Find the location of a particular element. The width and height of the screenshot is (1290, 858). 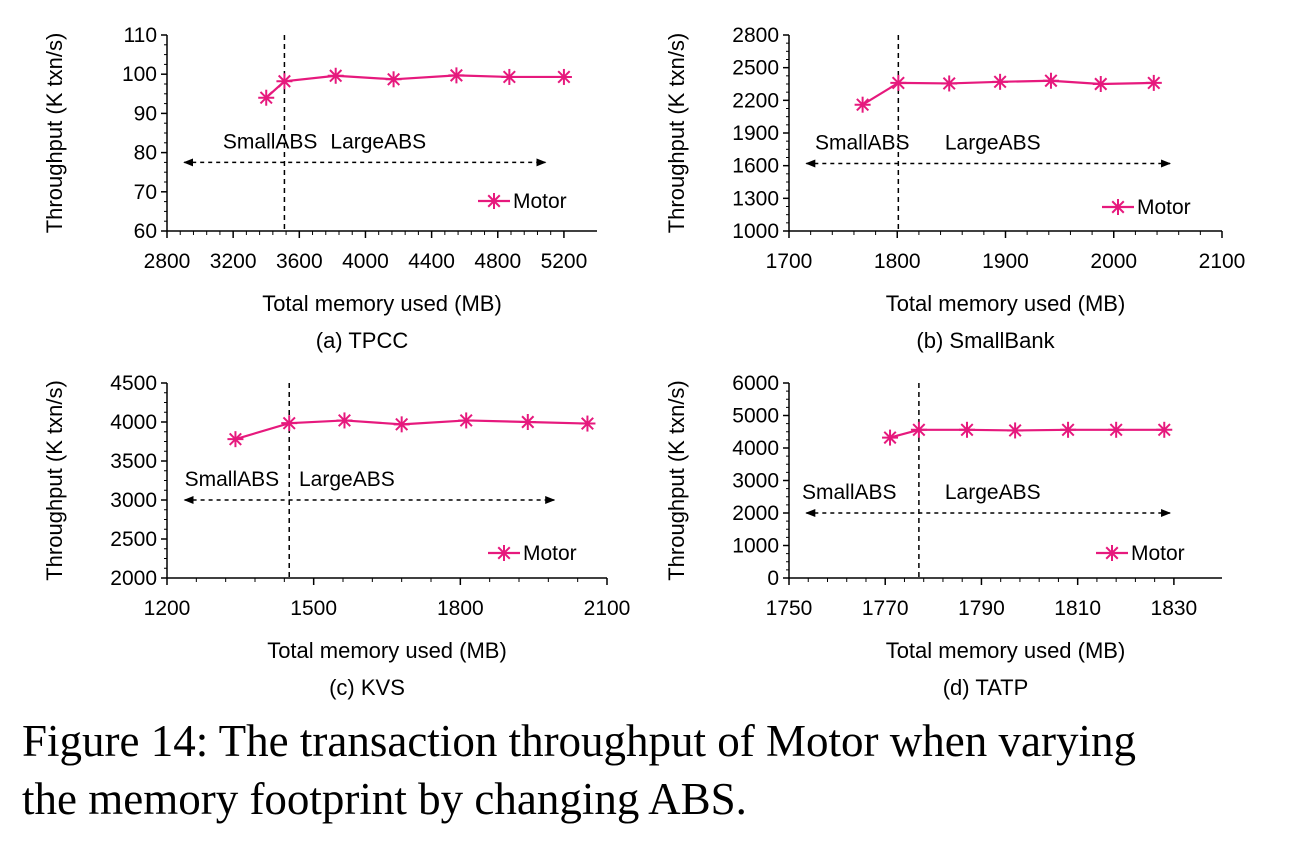

y-tick-label: 0 is located at coordinates (773, 578).